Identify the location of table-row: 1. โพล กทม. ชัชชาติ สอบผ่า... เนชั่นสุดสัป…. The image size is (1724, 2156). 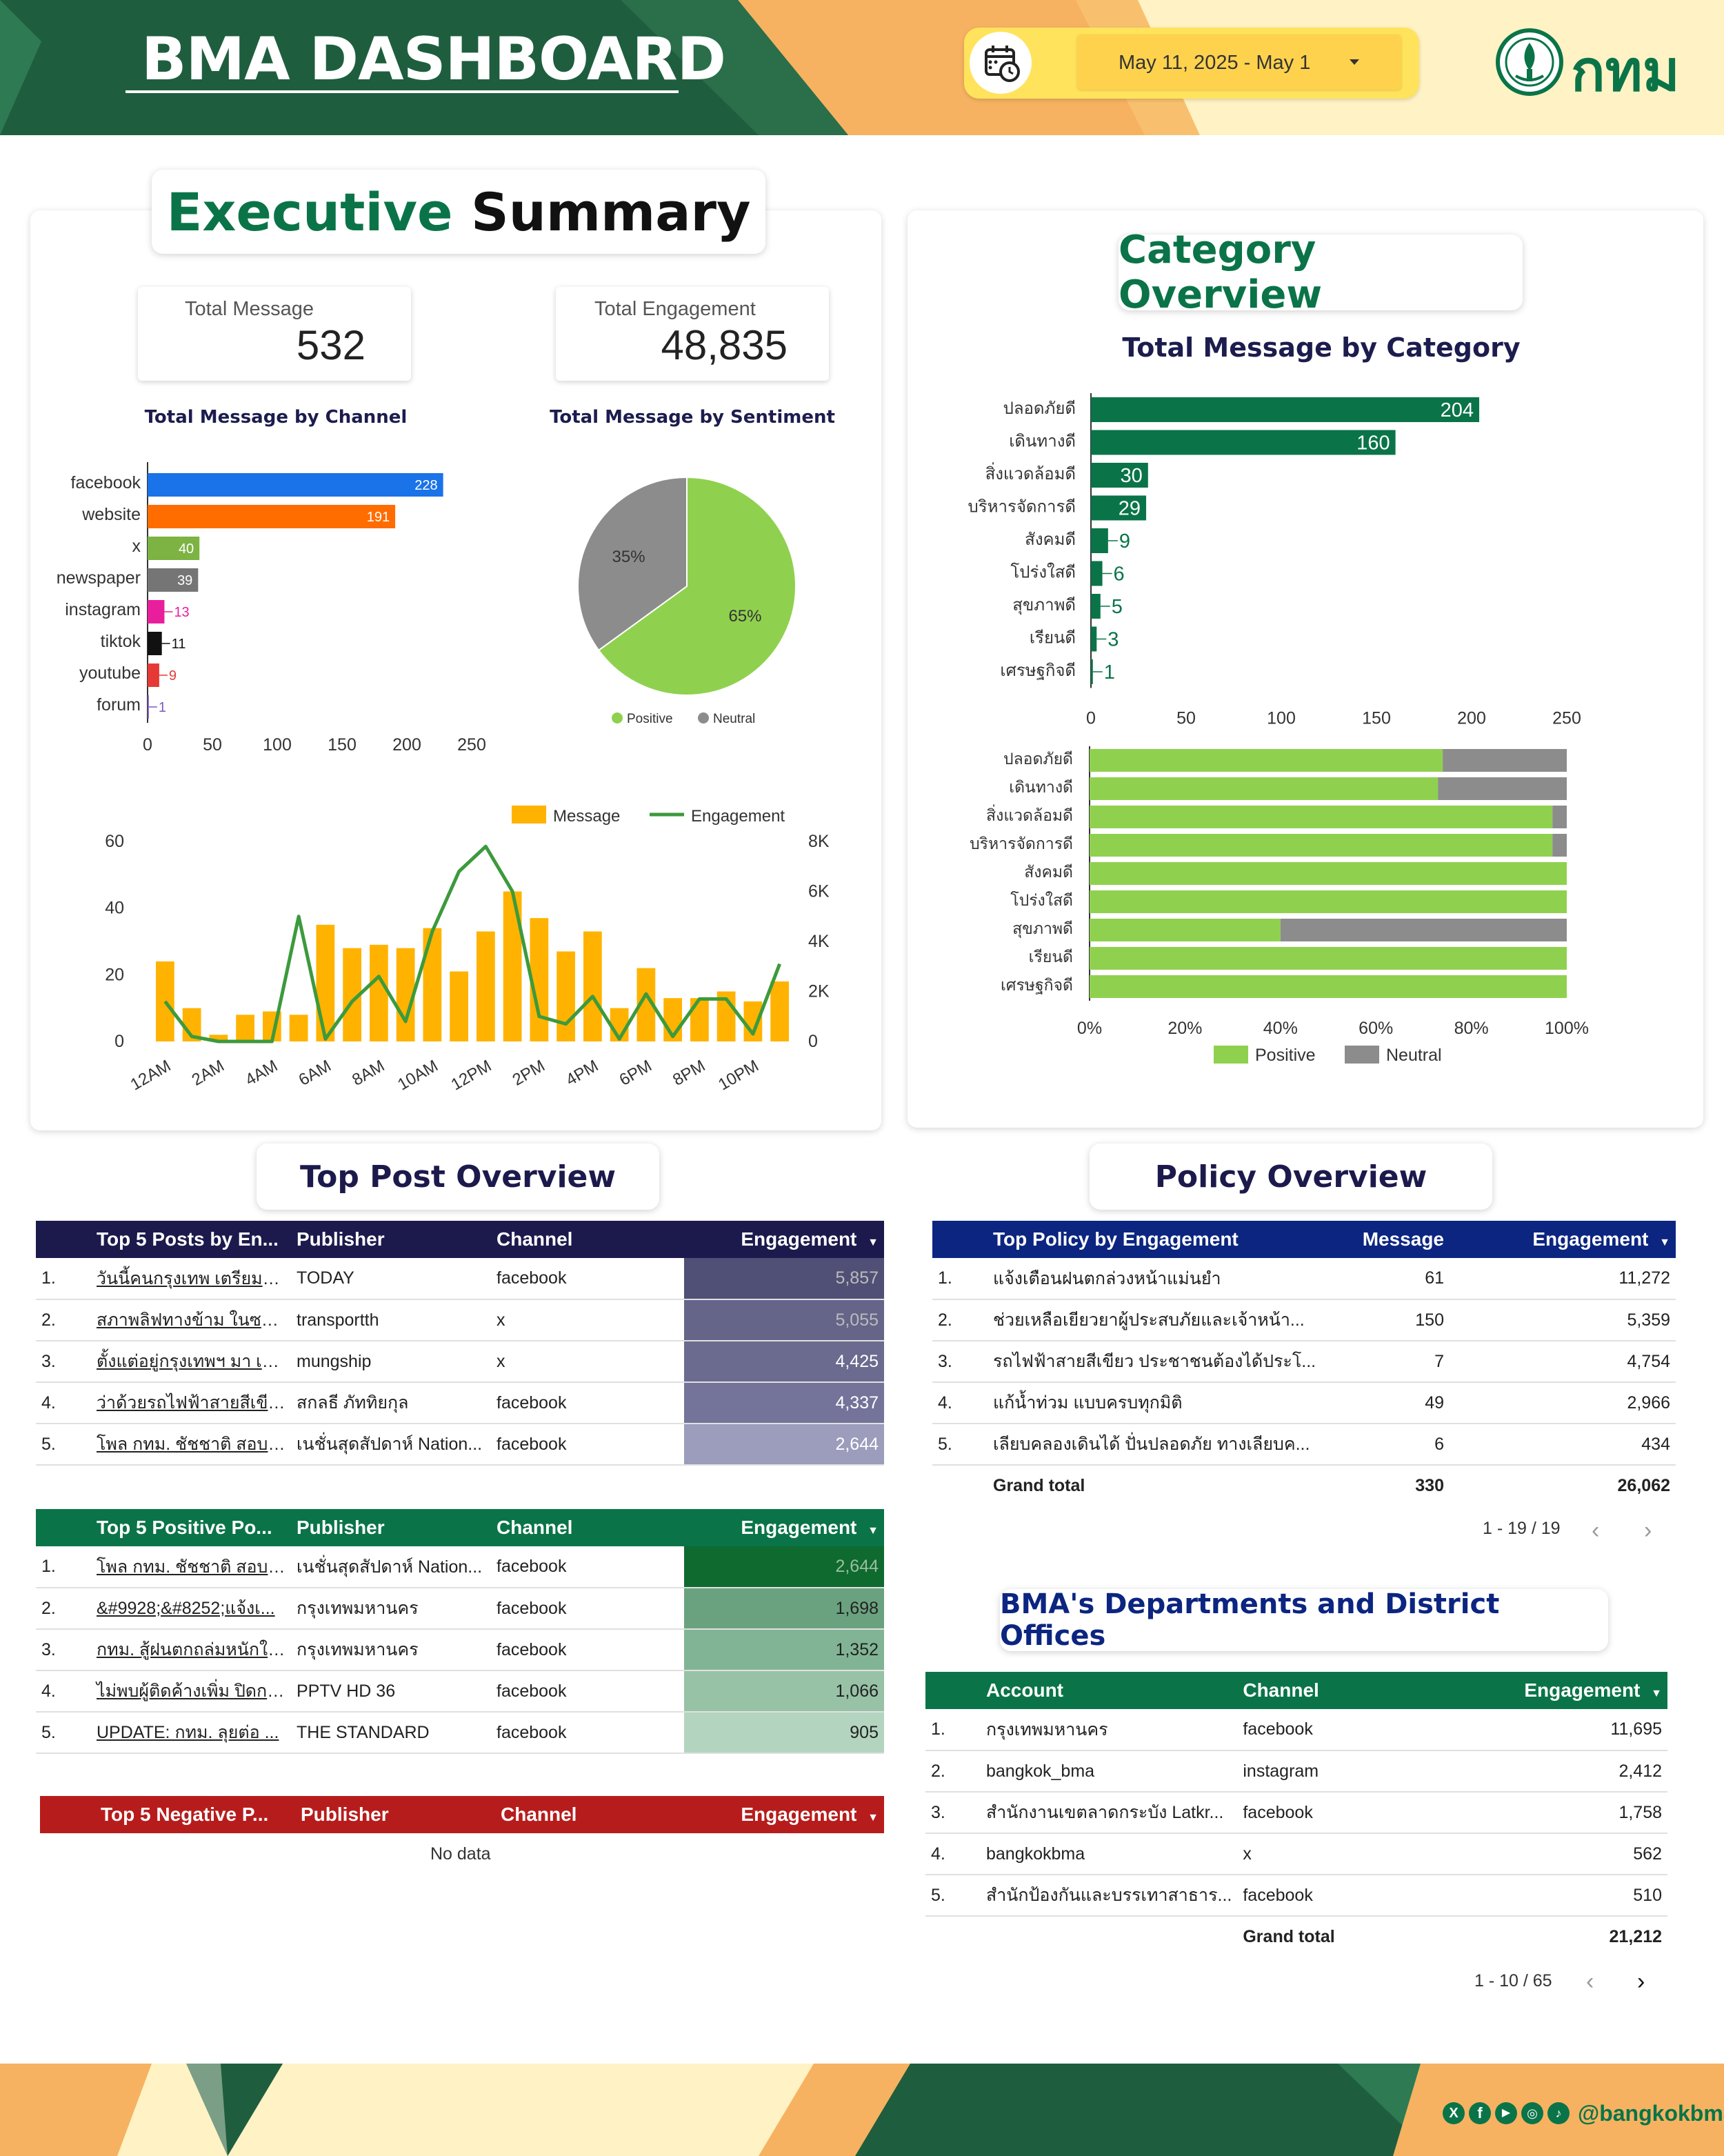
(460, 1567).